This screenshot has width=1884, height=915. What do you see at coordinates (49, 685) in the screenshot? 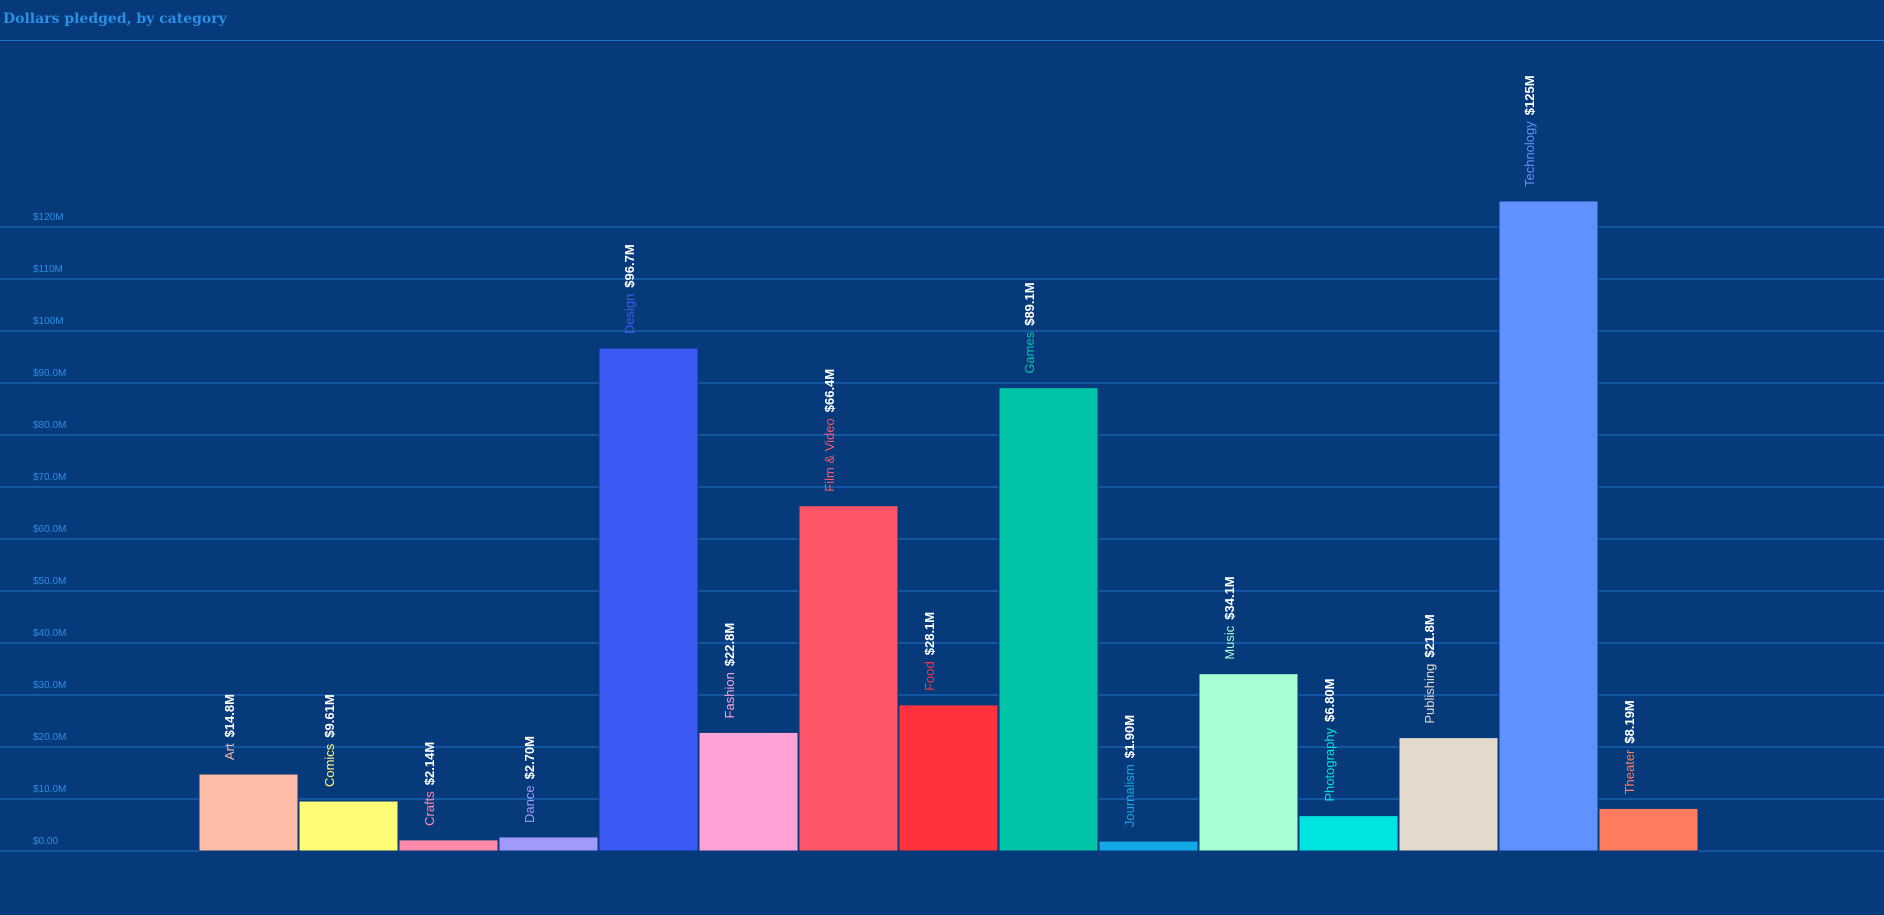
I see `y-tick-label: $30.0M` at bounding box center [49, 685].